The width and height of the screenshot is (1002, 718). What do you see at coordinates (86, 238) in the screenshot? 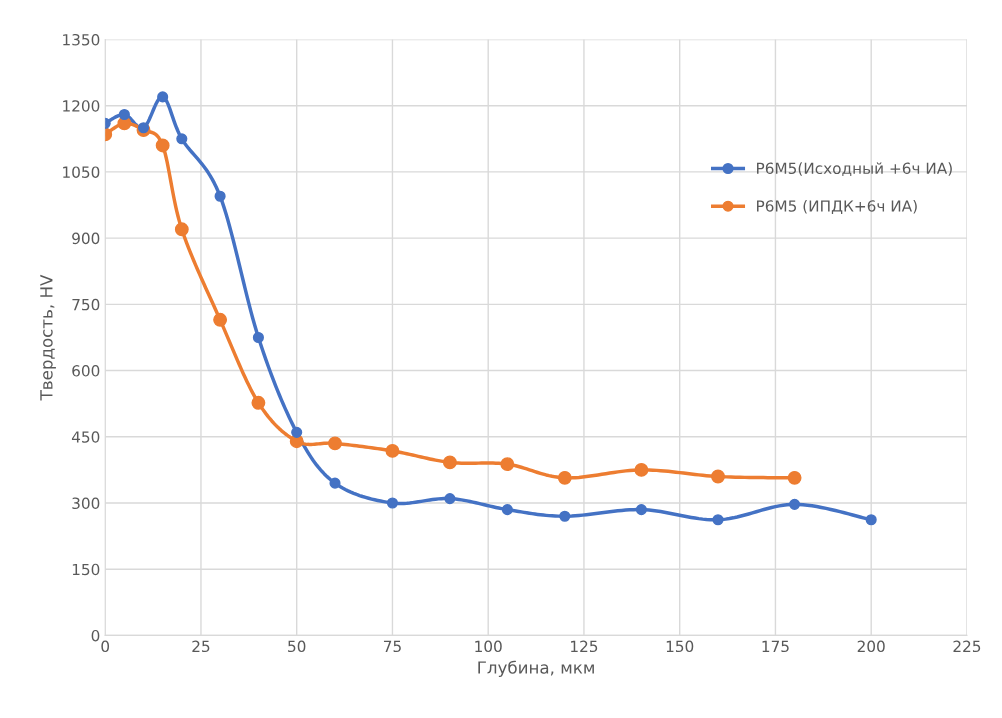
I see `y-tick-label: 900` at bounding box center [86, 238].